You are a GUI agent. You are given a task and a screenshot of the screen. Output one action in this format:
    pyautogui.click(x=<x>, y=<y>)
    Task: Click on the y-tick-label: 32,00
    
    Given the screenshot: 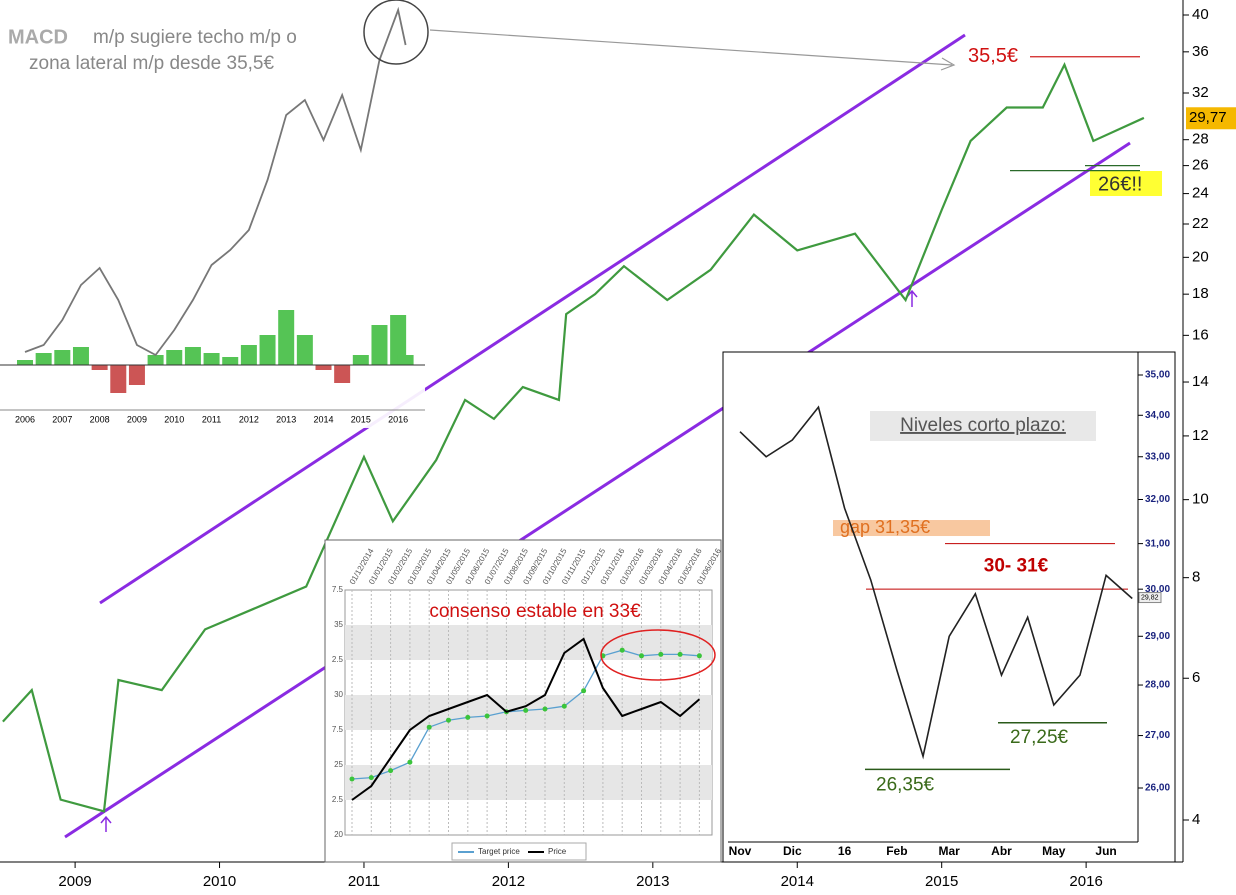 What is the action you would take?
    pyautogui.click(x=1157, y=499)
    